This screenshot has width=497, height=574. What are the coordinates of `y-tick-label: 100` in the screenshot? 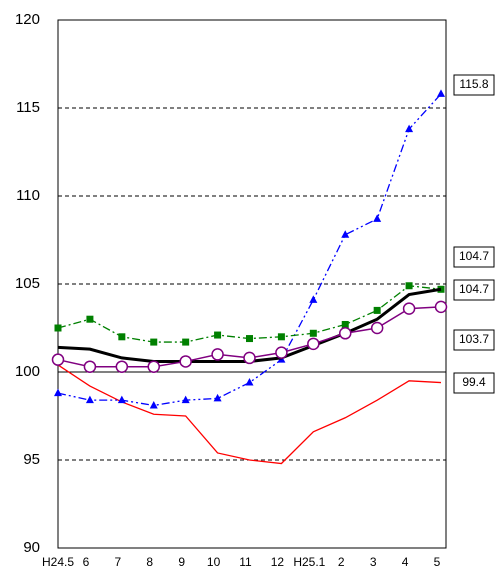 It's located at (27, 371).